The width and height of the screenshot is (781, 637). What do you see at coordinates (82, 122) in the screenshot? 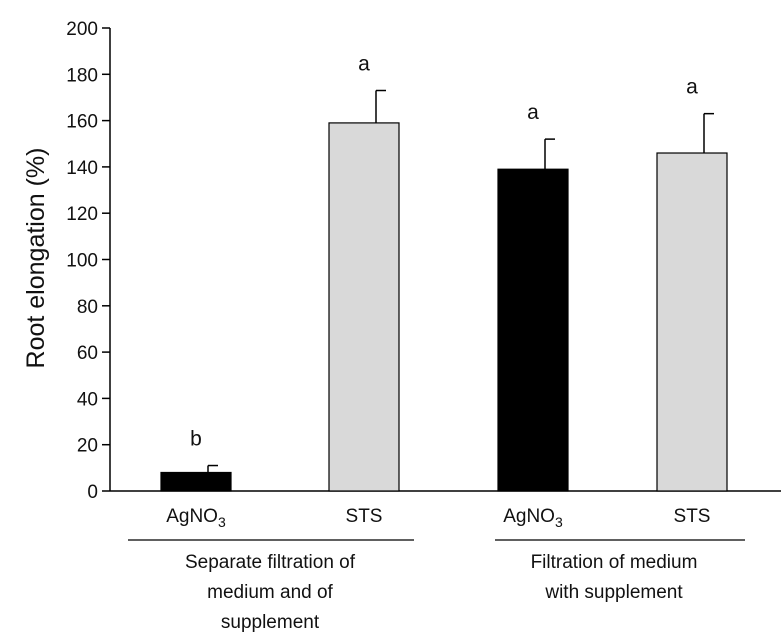
I see `y-tick-label: 160` at bounding box center [82, 122].